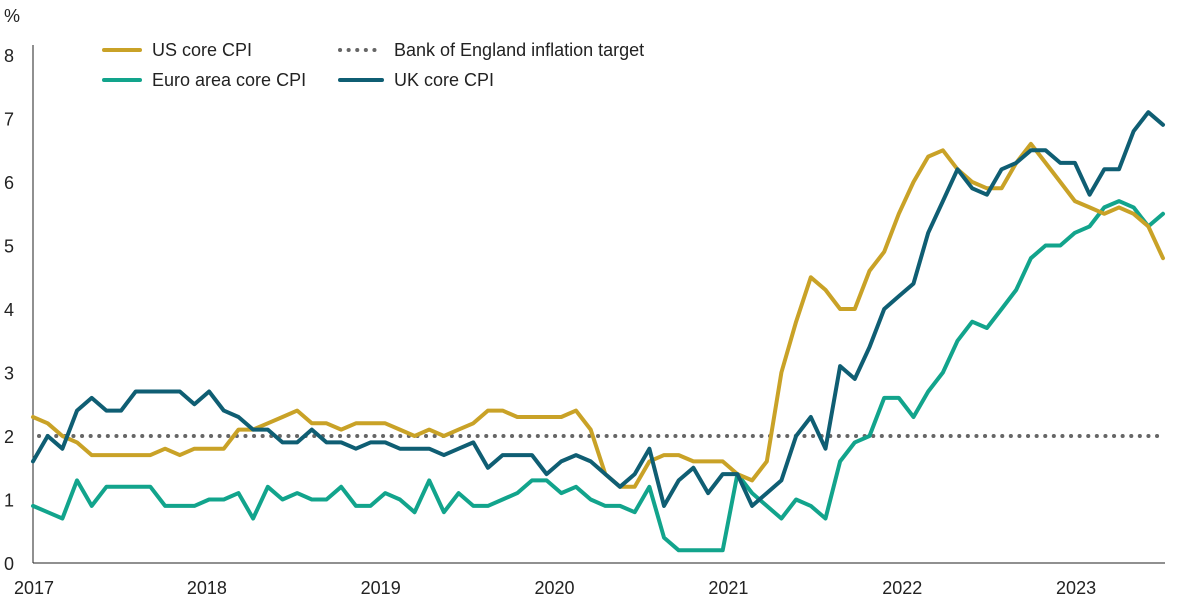 The image size is (1200, 600). What do you see at coordinates (381, 588) in the screenshot?
I see `x-tick-label: 2019` at bounding box center [381, 588].